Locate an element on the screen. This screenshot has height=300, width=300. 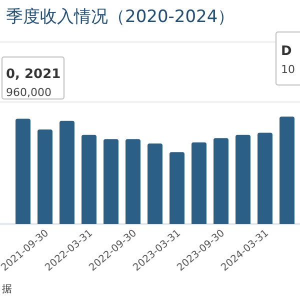
text: 0, 2021 is located at coordinates (33, 74).